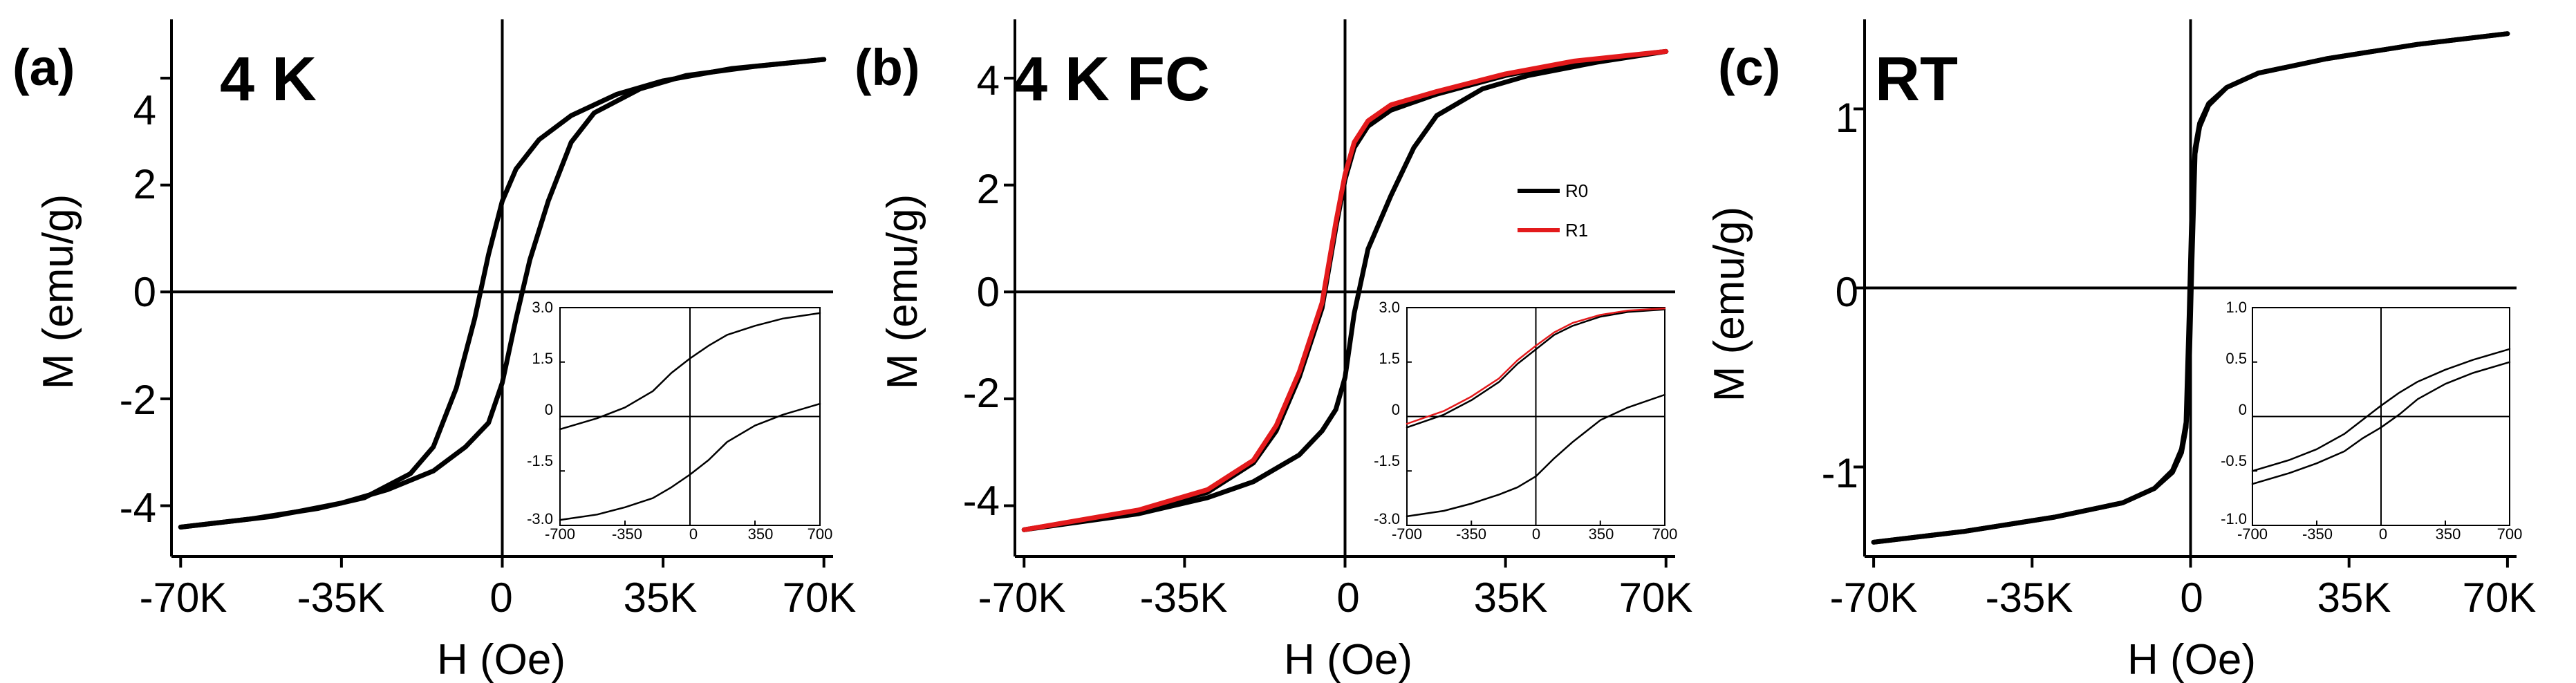 The width and height of the screenshot is (2576, 683). What do you see at coordinates (1387, 460) in the screenshot?
I see `panel-b-inset-y-tick-label: -1.5` at bounding box center [1387, 460].